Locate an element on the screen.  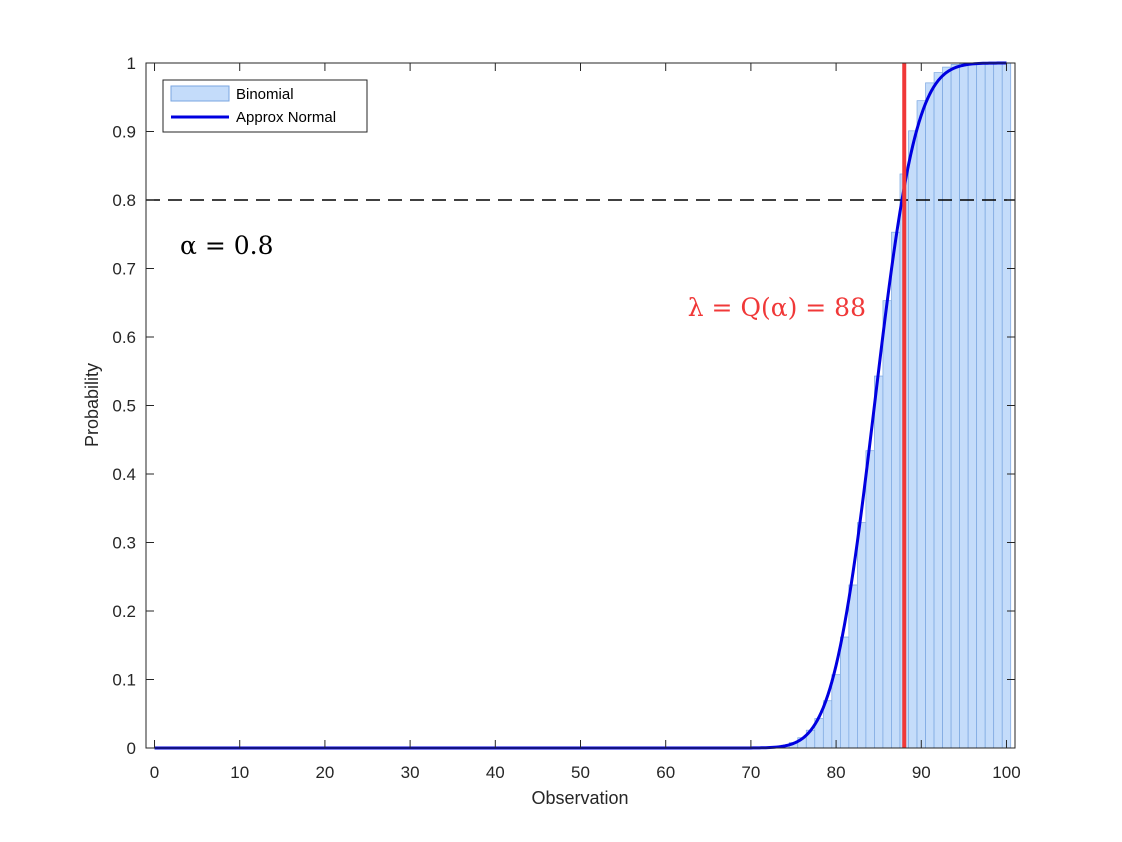
x-tick-label-80: 80 is located at coordinates (836, 772).